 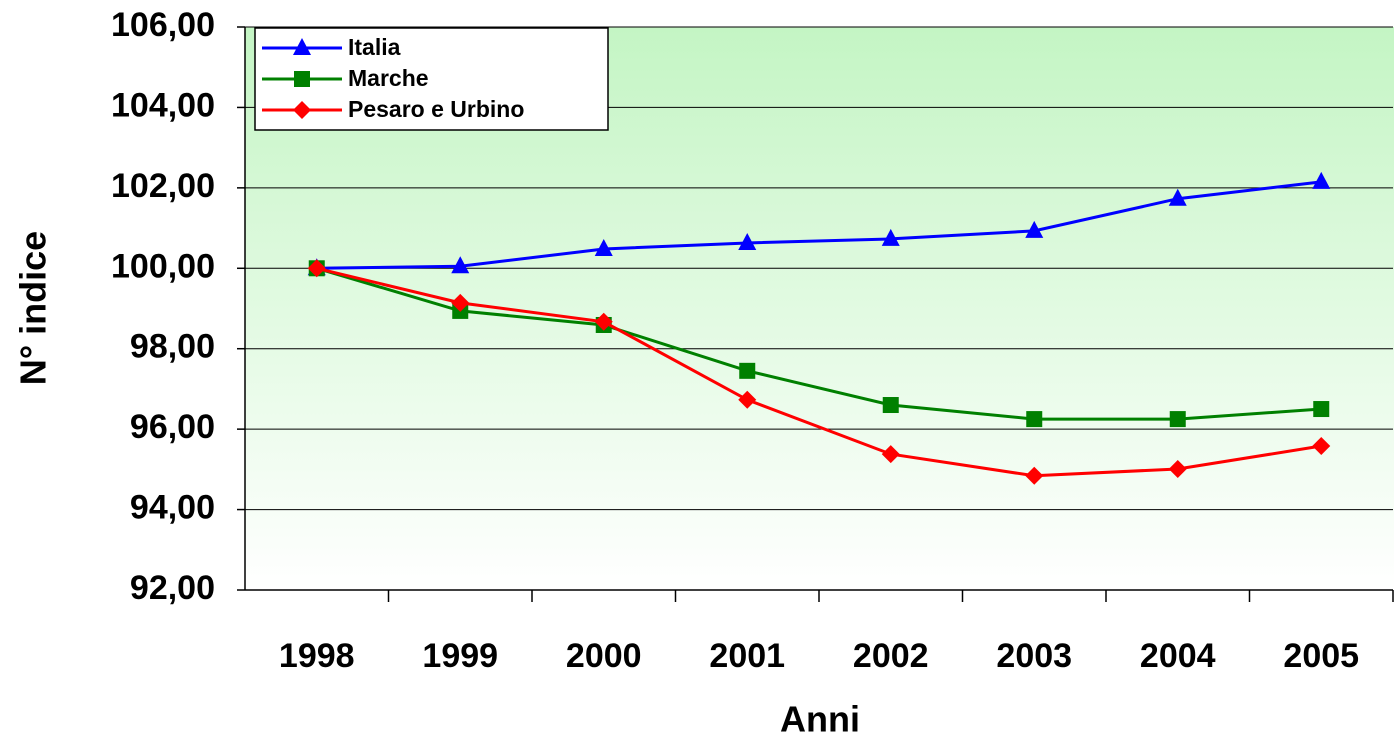 I want to click on y-tick-label: 104,00, so click(x=163, y=105).